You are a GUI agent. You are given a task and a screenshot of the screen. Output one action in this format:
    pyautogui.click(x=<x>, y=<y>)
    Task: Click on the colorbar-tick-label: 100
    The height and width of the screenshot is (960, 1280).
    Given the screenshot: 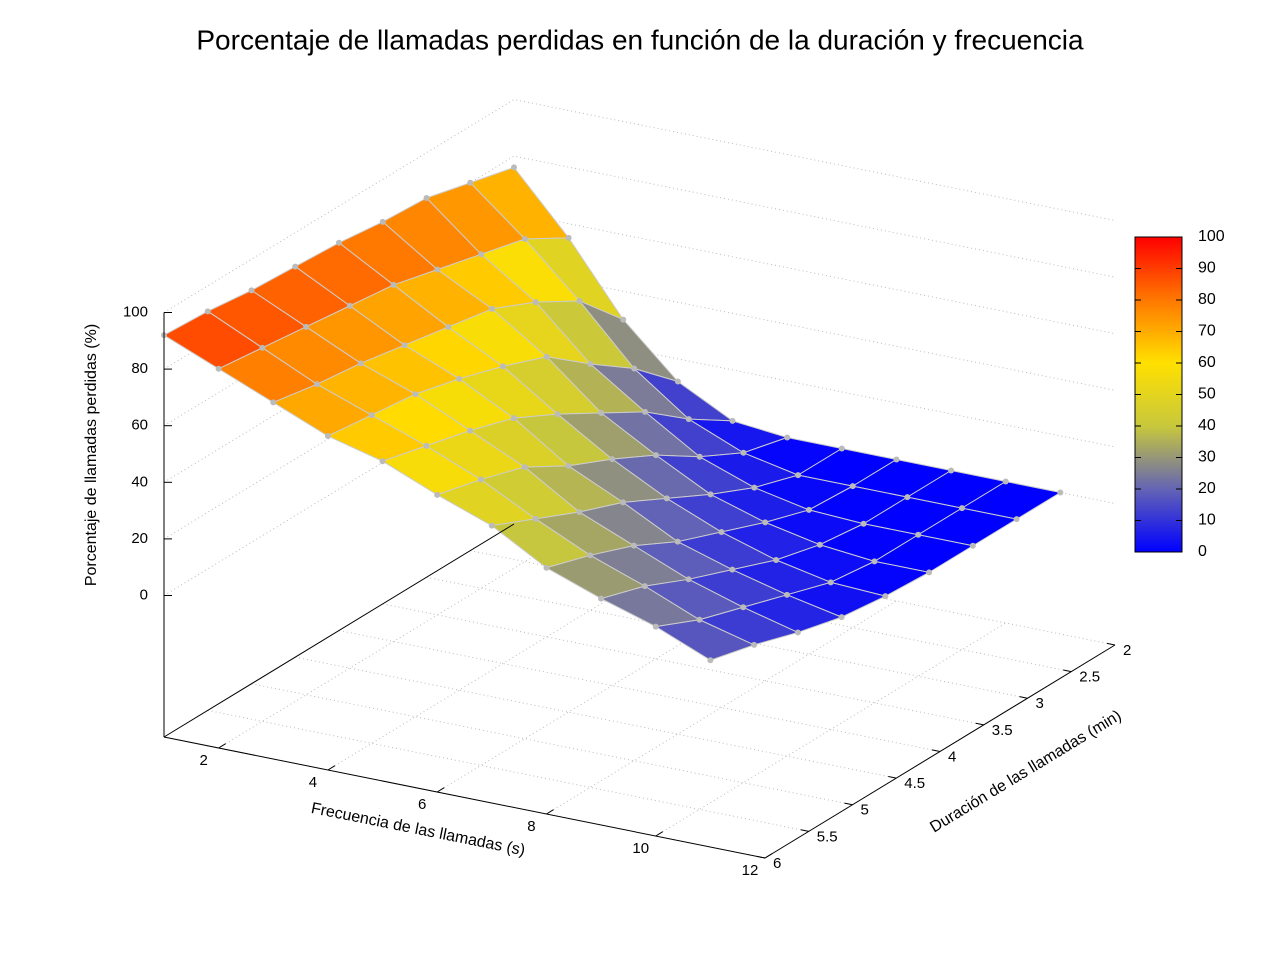 What is the action you would take?
    pyautogui.click(x=1211, y=236)
    